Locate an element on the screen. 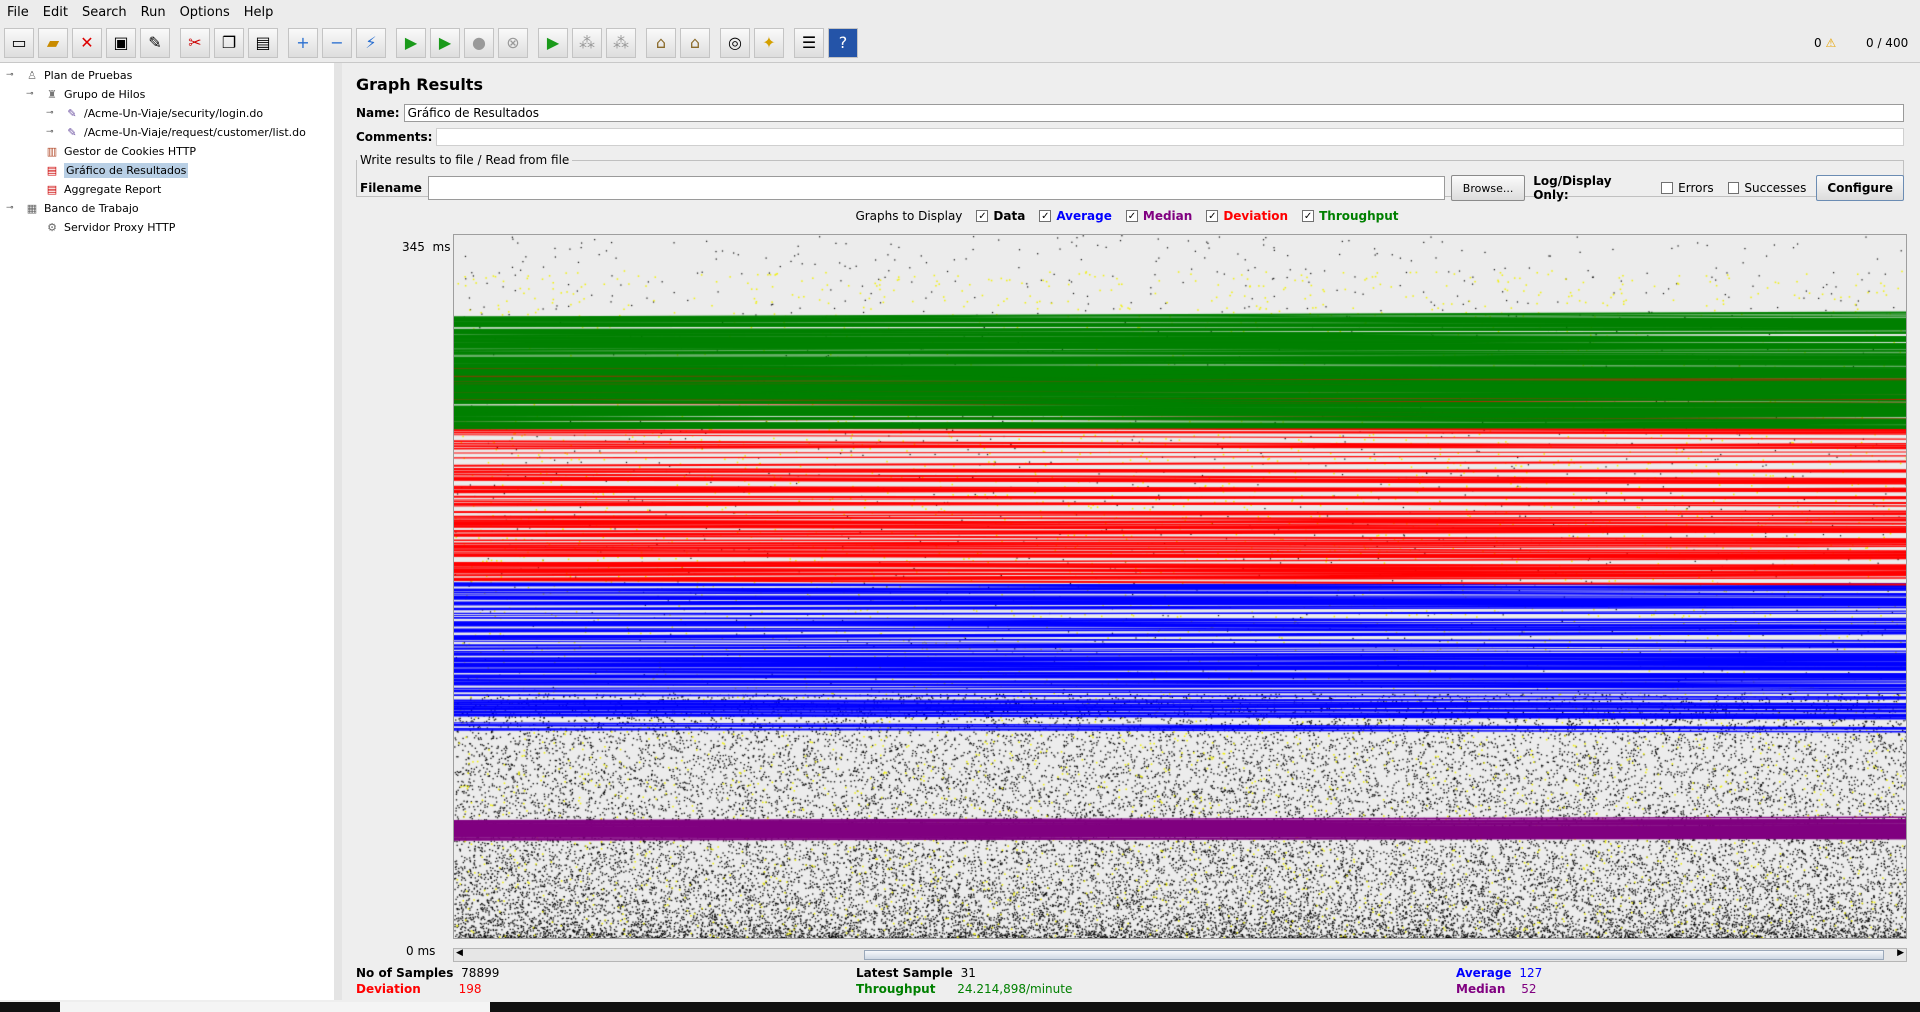 The height and width of the screenshot is (1012, 1920). tree-item-proxy-server: ⚙ Servidor Proxy HTTP is located at coordinates (109, 227).